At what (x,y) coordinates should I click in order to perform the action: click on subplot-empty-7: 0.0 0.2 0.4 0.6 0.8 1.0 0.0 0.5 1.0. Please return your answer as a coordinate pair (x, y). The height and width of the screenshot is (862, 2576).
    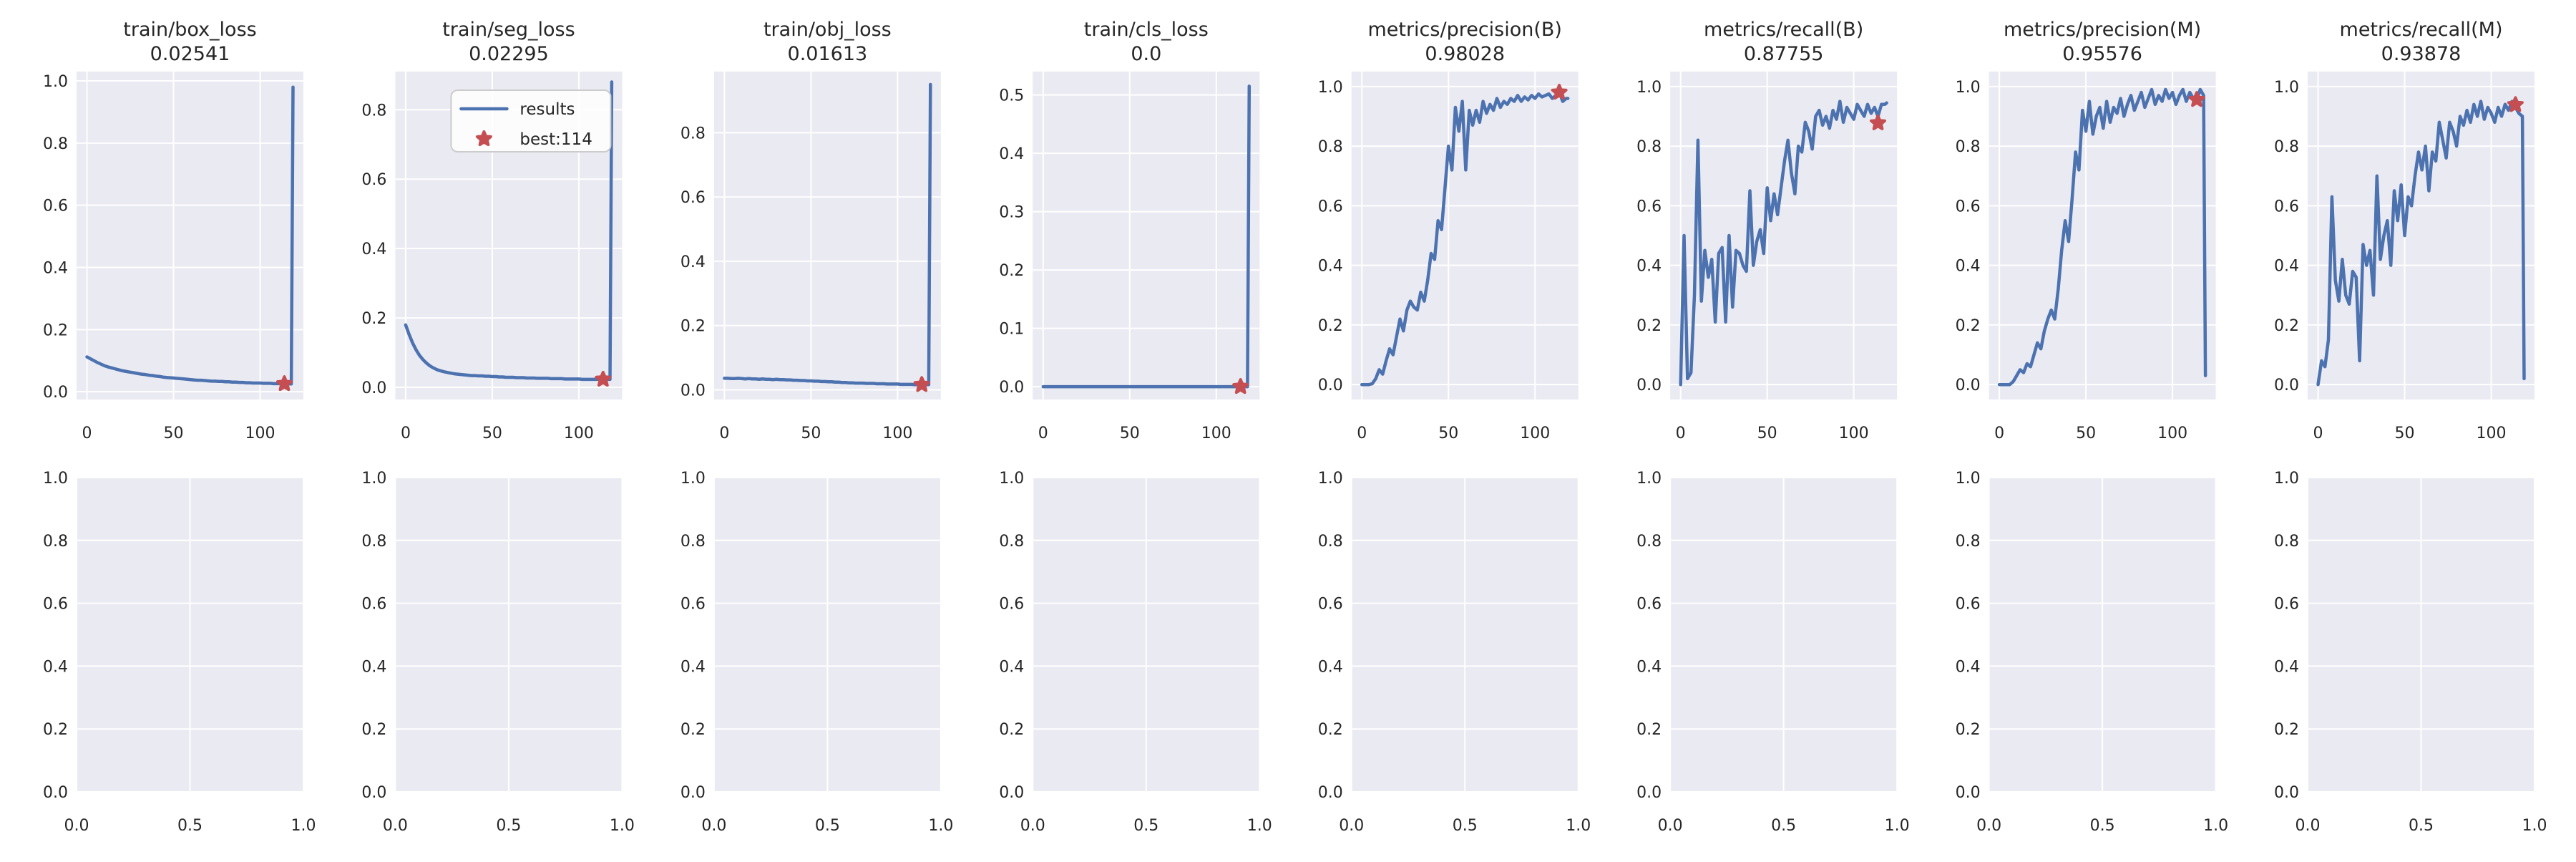
    Looking at the image, I should click on (2092, 652).